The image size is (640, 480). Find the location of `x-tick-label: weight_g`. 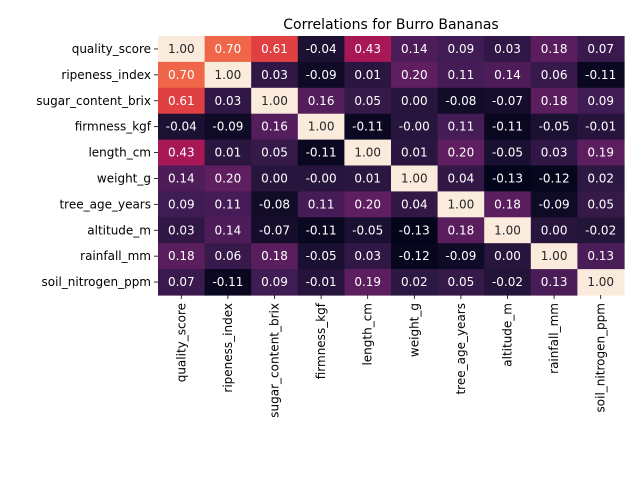

x-tick-label: weight_g is located at coordinates (414, 330).